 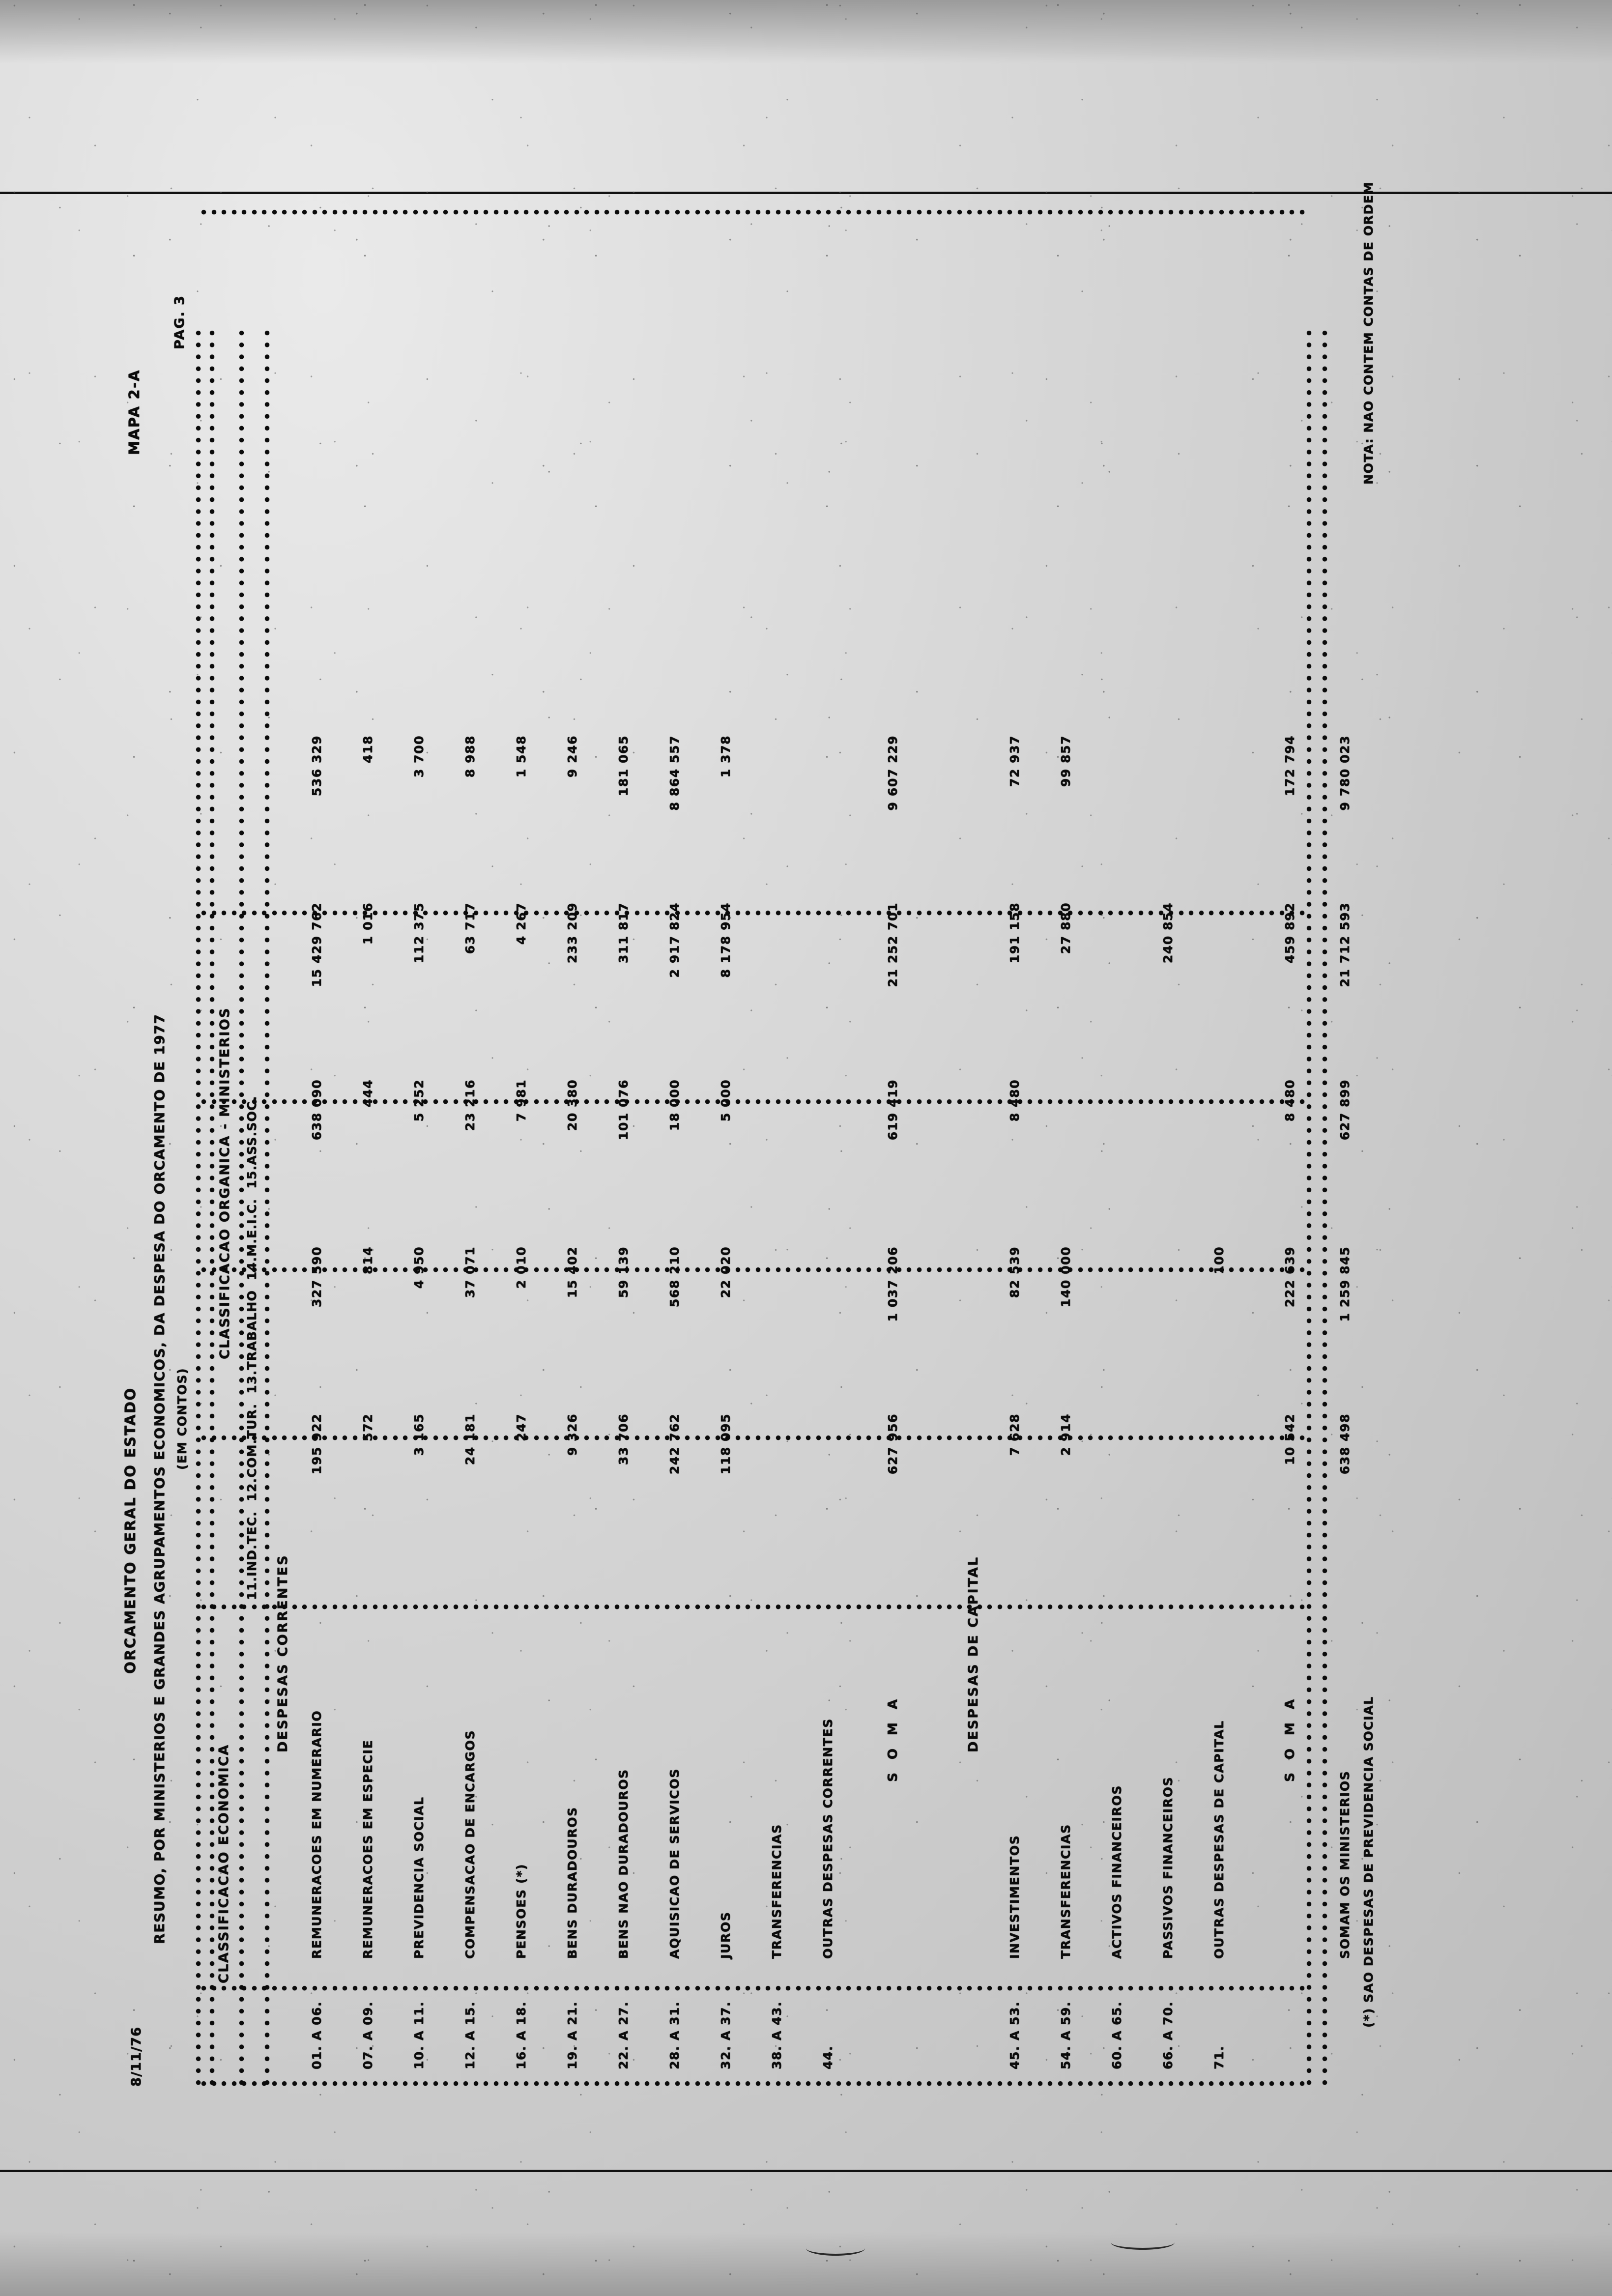 What do you see at coordinates (368, 1427) in the screenshot?
I see `cell-value-indtec: 572` at bounding box center [368, 1427].